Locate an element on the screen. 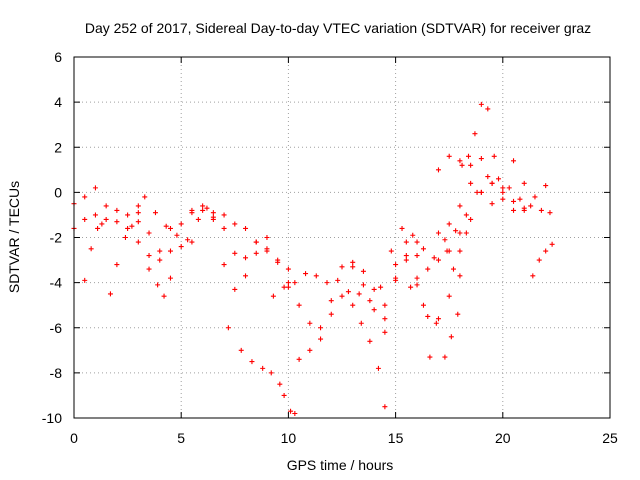  y-tick-label: 2 is located at coordinates (58, 147).